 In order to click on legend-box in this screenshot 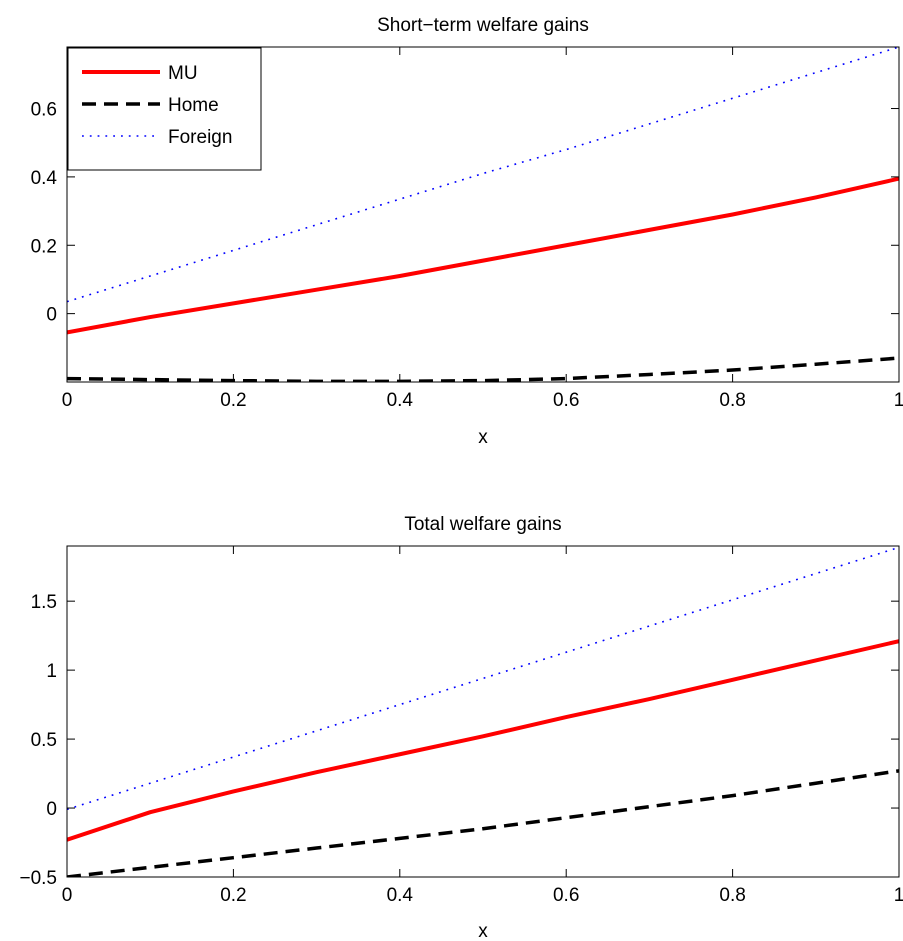, I will do `click(164, 109)`.